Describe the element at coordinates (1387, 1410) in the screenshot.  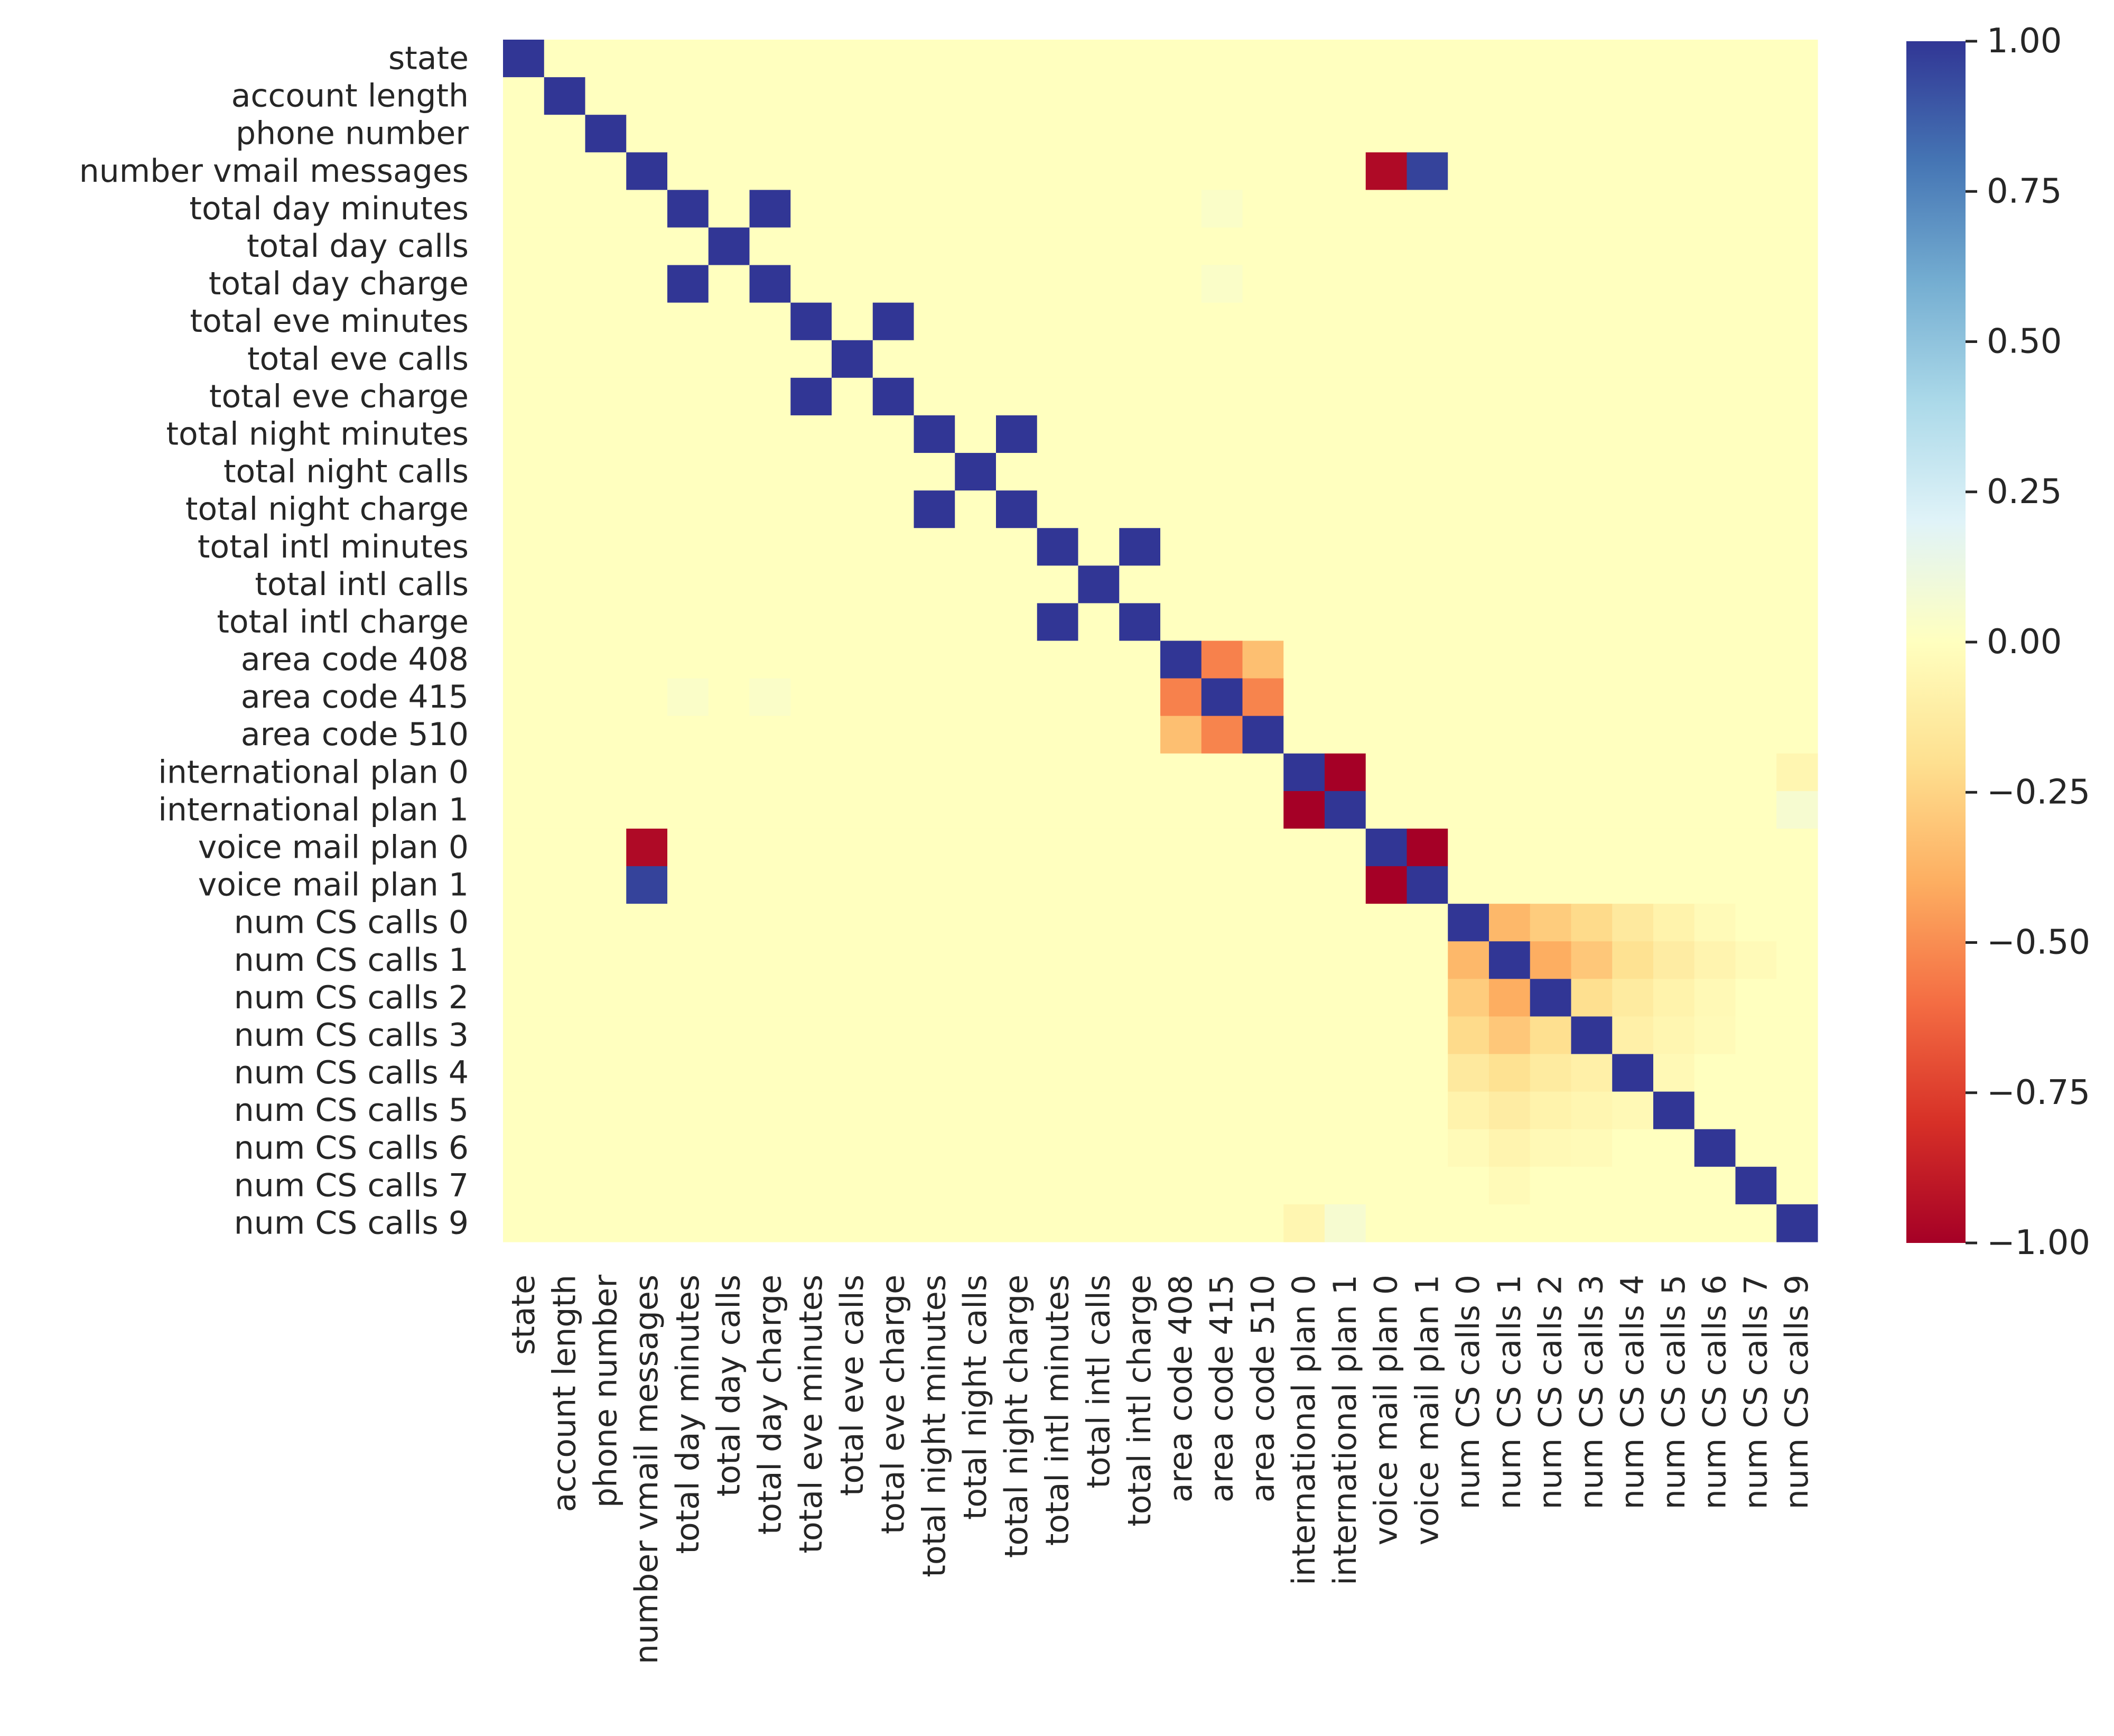
I see `column-label: voice mail plan 0` at that location.